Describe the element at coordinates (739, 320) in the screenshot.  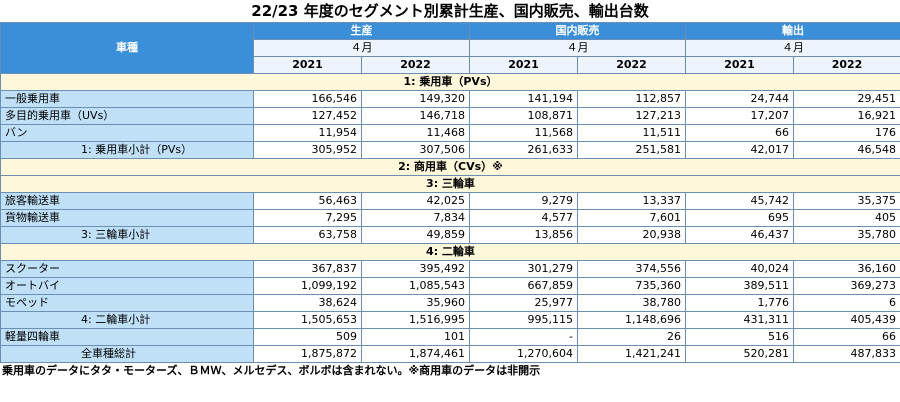
I see `value-cell: 431,311` at that location.